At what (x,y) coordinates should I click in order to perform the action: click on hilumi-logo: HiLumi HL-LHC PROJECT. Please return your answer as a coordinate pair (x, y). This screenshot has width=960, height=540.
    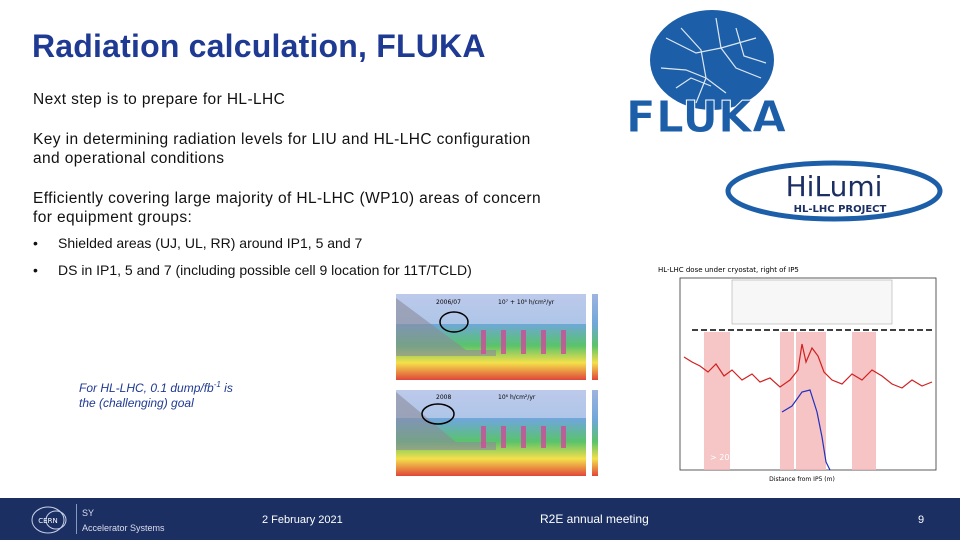
    Looking at the image, I should click on (834, 191).